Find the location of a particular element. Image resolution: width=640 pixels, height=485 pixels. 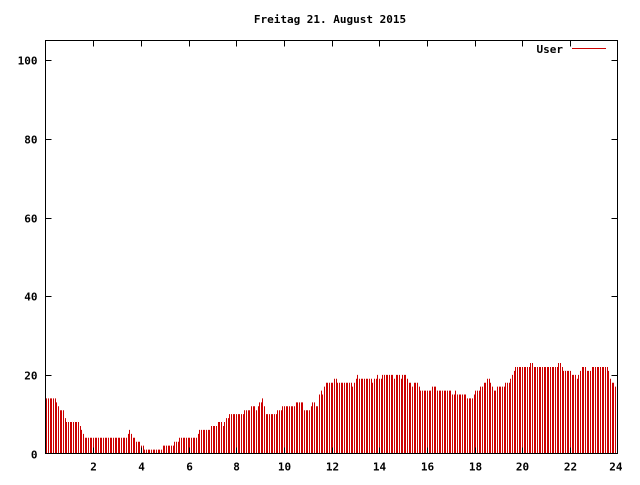

x-tick-label: 18 is located at coordinates (475, 467).